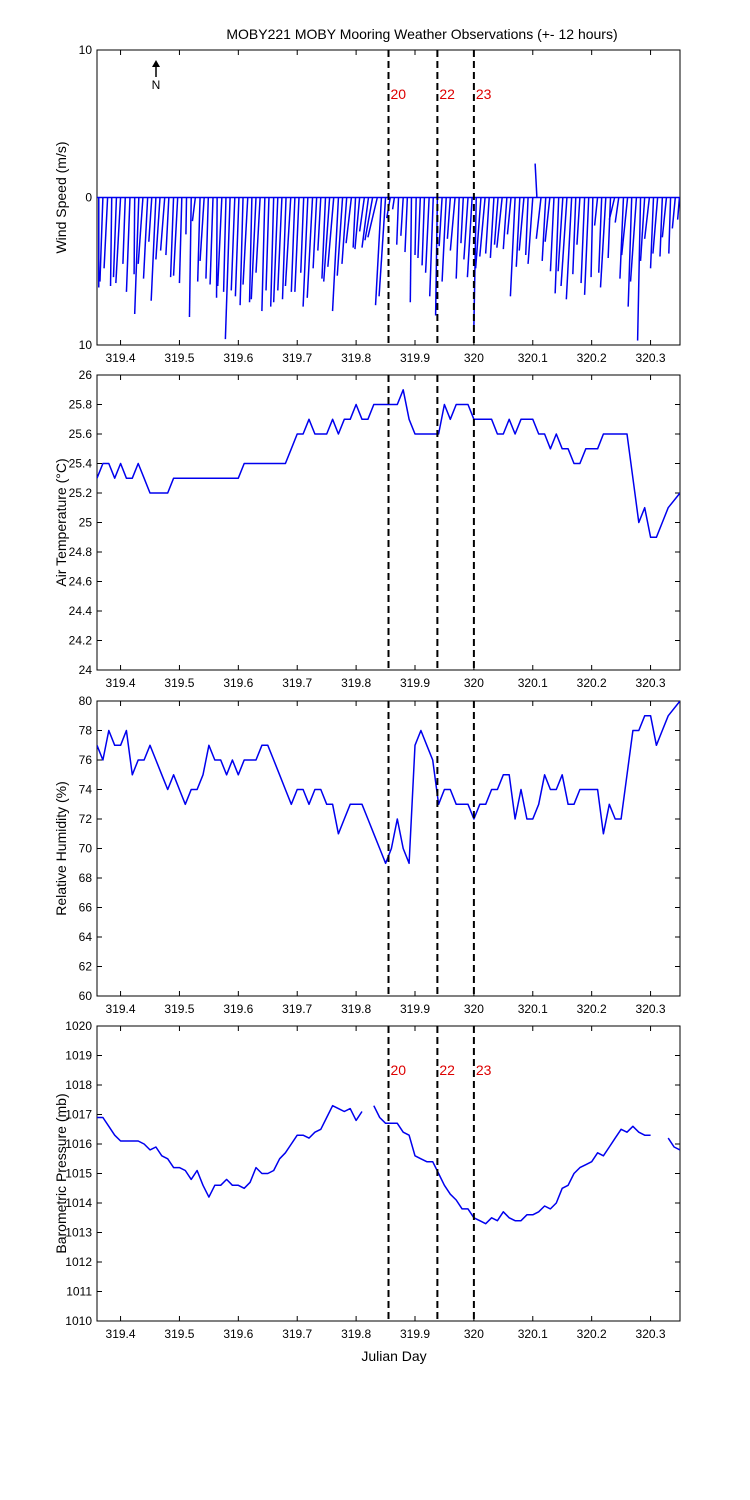  What do you see at coordinates (86, 967) in the screenshot?
I see `y-tick-label: 62` at bounding box center [86, 967].